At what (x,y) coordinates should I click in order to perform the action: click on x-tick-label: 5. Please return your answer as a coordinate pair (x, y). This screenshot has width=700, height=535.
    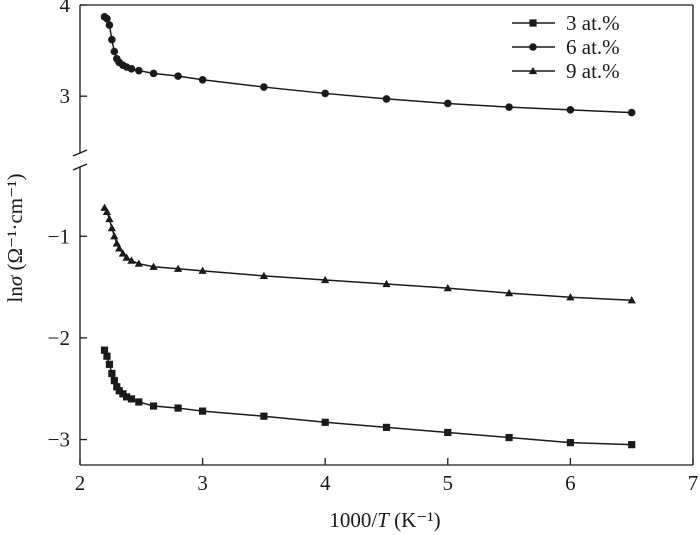
    Looking at the image, I should click on (448, 483).